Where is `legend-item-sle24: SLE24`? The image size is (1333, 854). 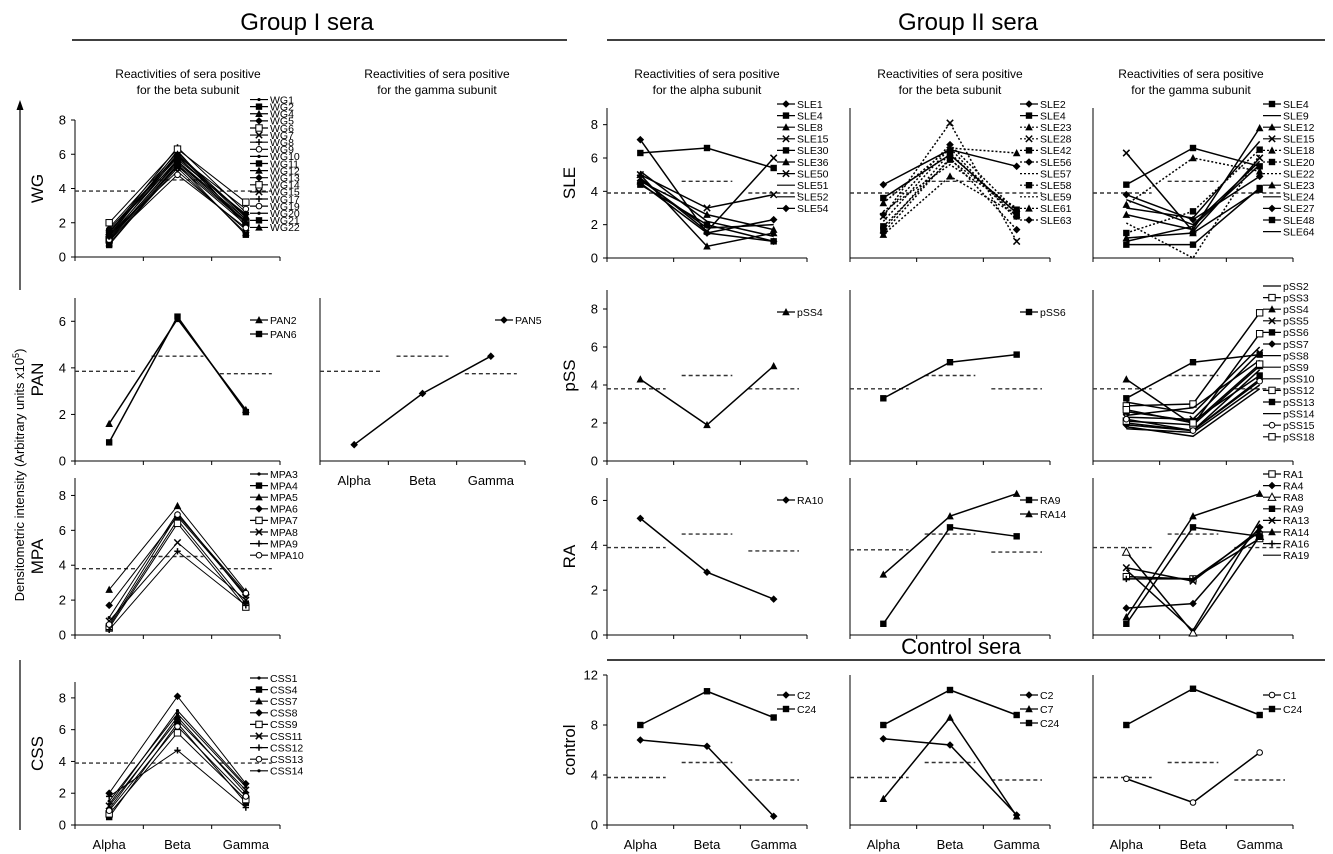
legend-item-sle24: SLE24 is located at coordinates (1289, 198).